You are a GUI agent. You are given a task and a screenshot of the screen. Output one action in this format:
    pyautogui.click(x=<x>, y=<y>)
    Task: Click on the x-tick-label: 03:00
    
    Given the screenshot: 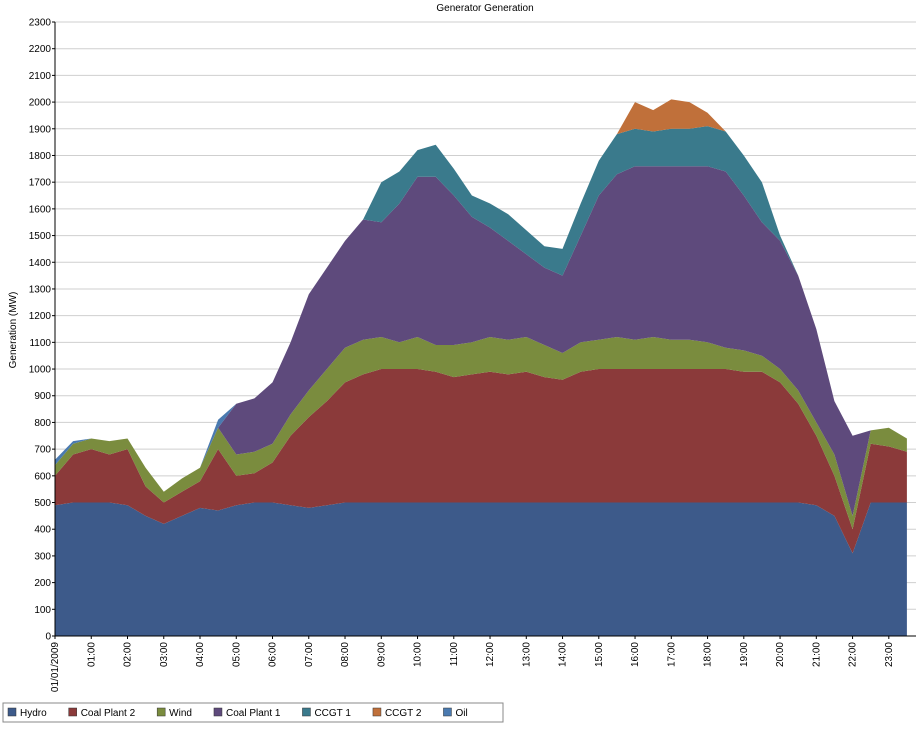 What is the action you would take?
    pyautogui.click(x=164, y=654)
    